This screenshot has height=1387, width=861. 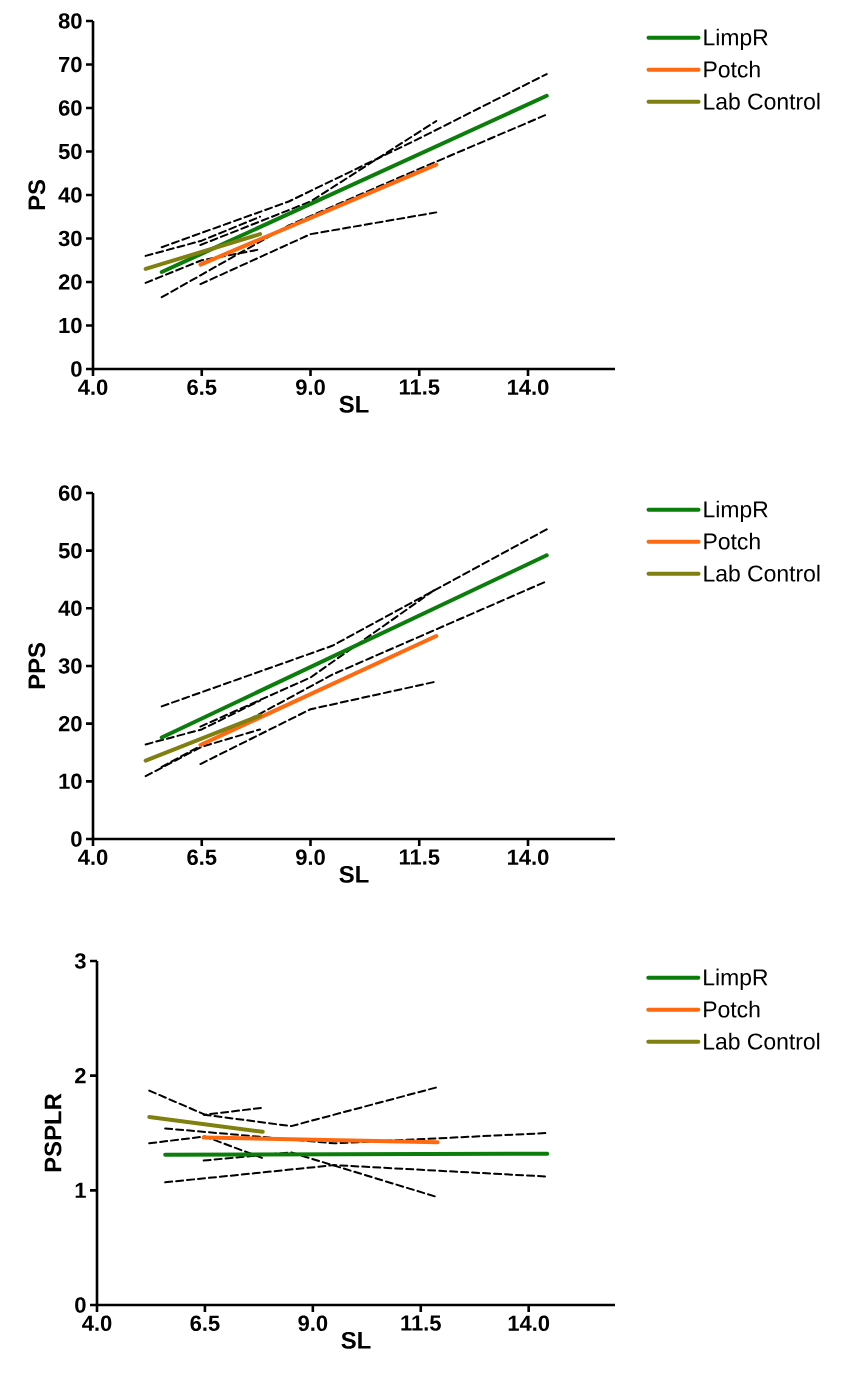 I want to click on y-tick-label: 2, so click(x=80, y=1076).